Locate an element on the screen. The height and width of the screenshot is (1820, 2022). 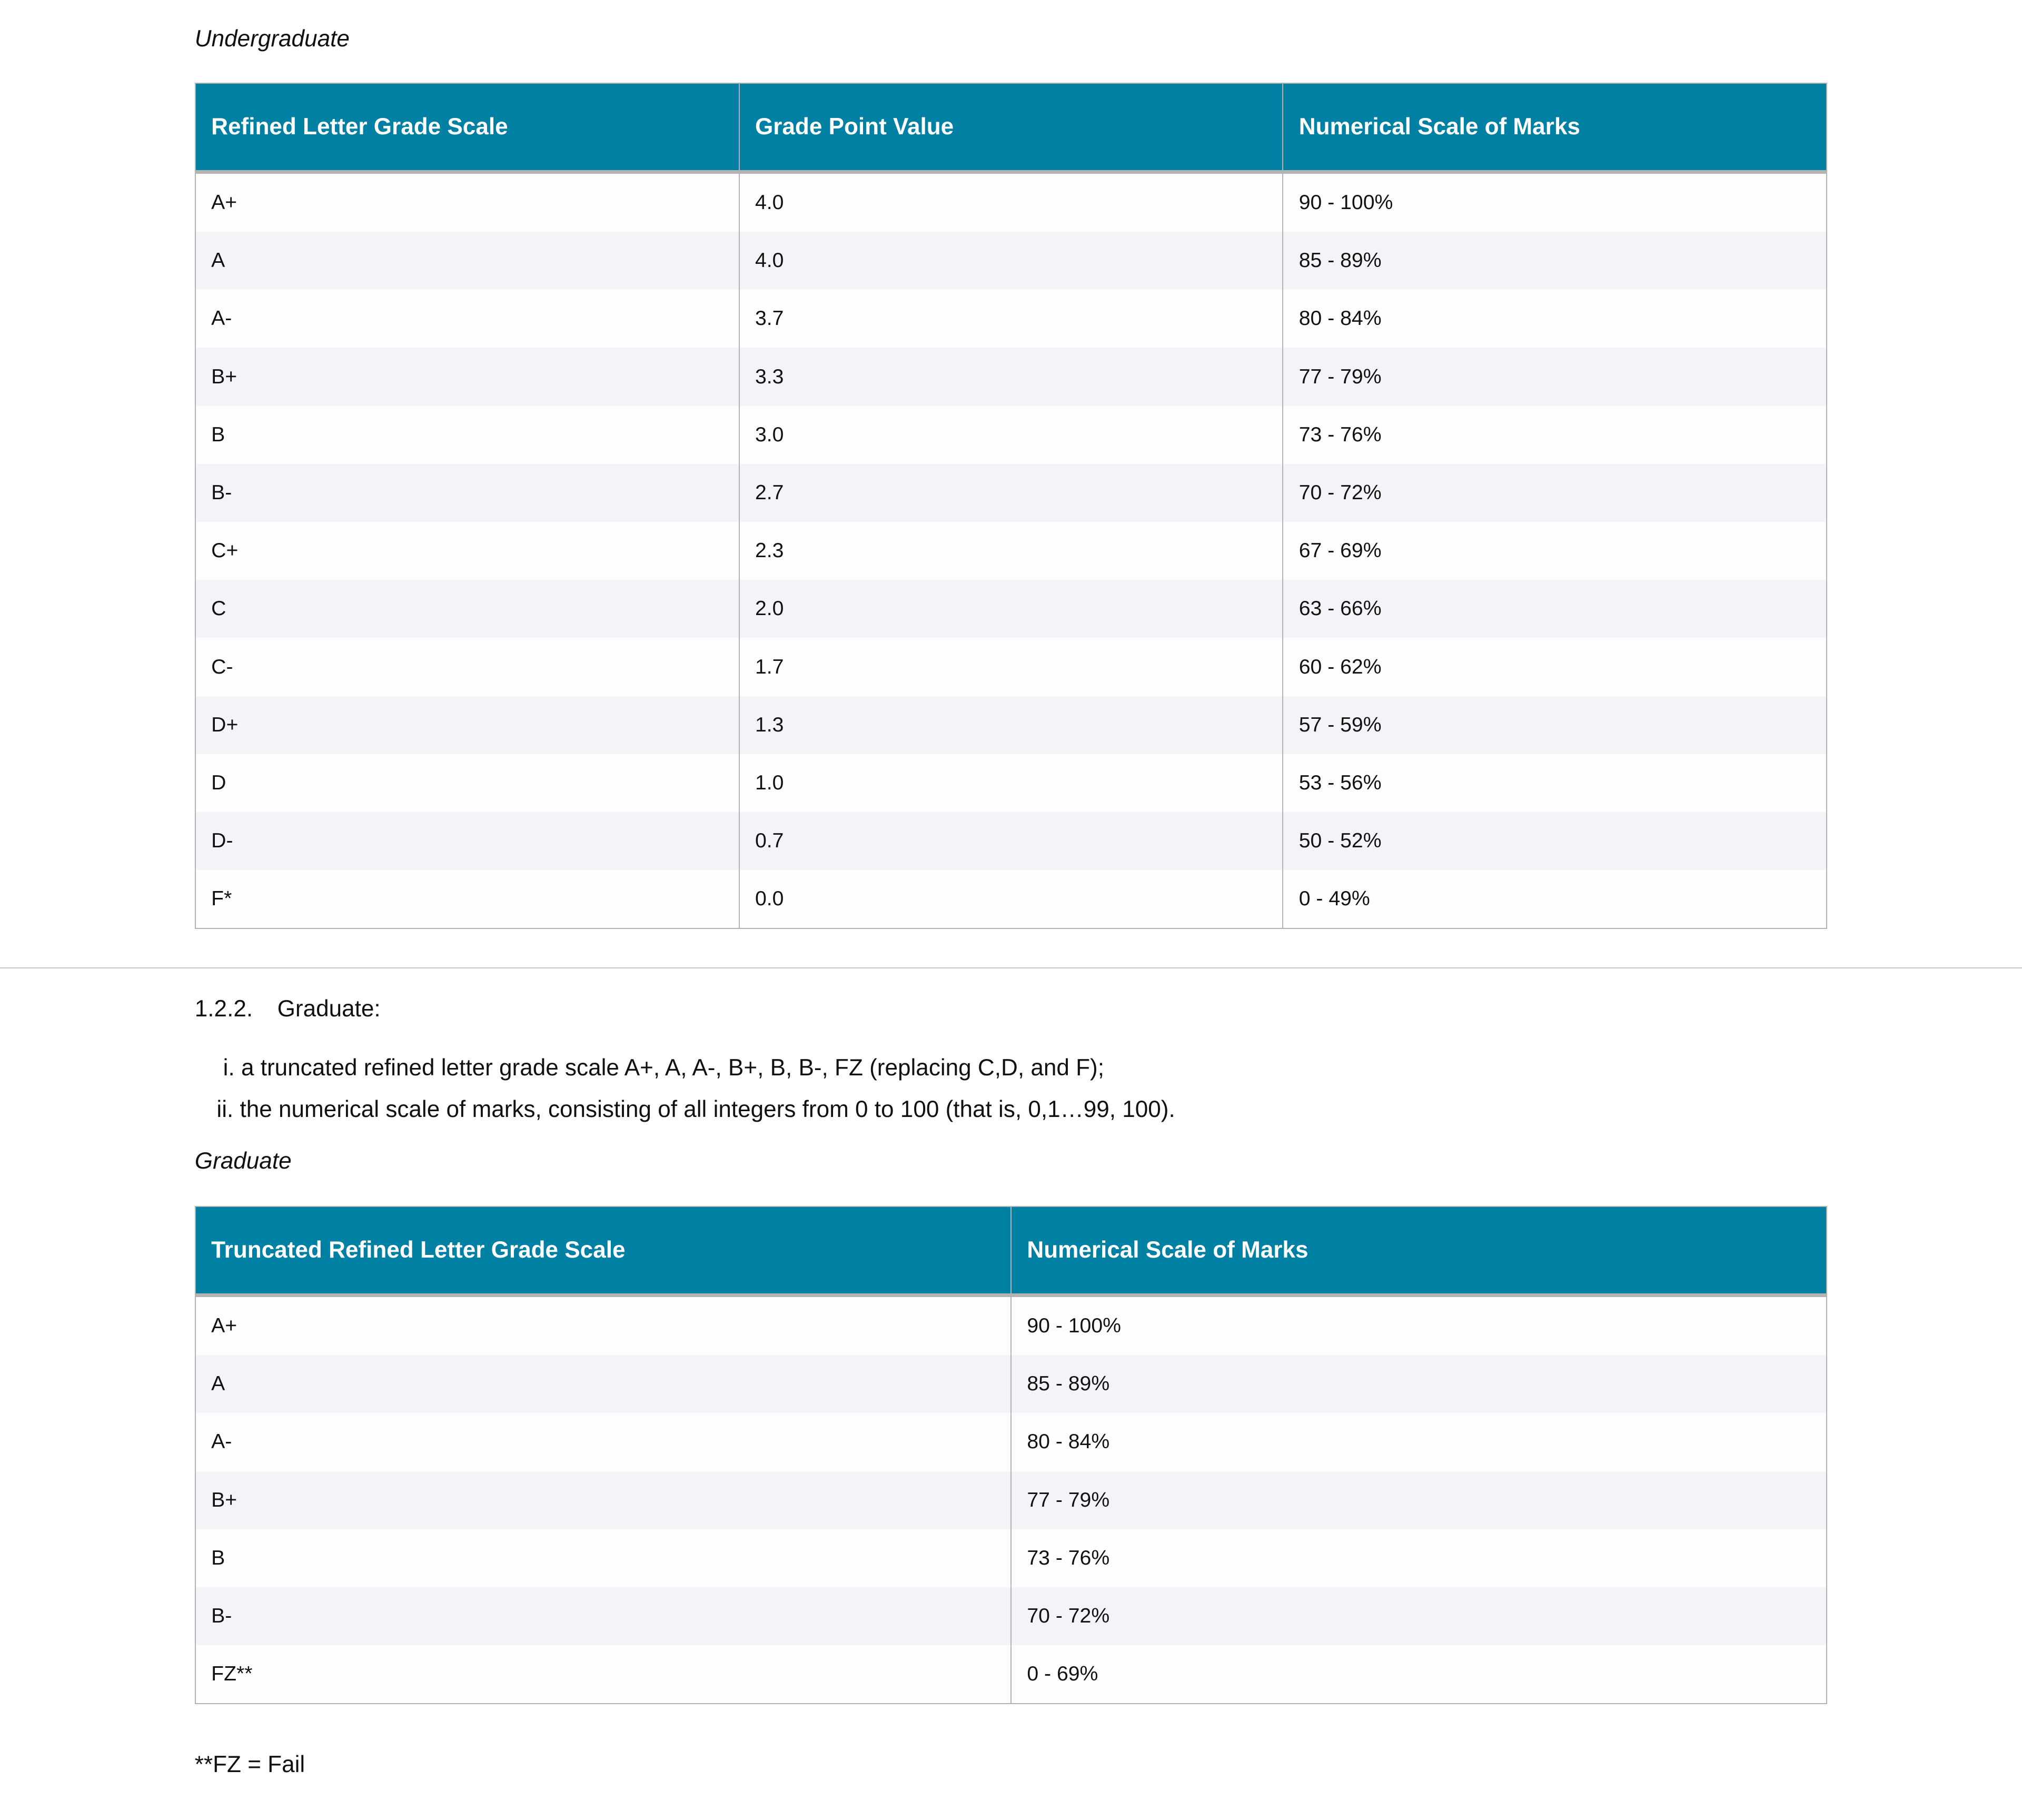
table-row: A- 3.7 80 - 84% is located at coordinates (1011, 319).